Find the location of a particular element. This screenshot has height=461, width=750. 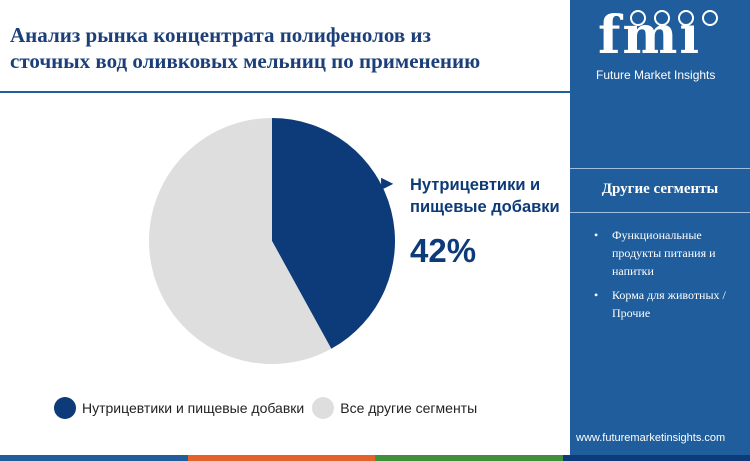

sidebar-list-item: • Корма для животных / Прочие is located at coordinates (669, 304).